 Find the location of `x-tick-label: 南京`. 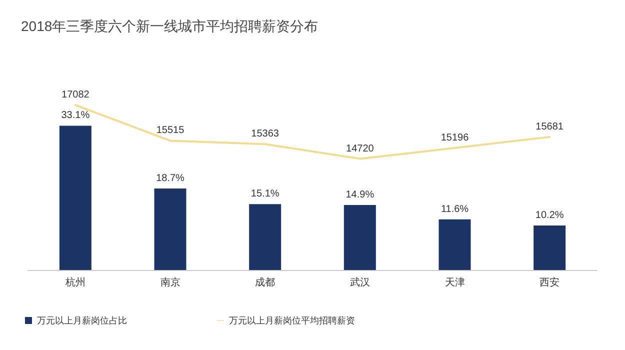

x-tick-label: 南京 is located at coordinates (170, 282).